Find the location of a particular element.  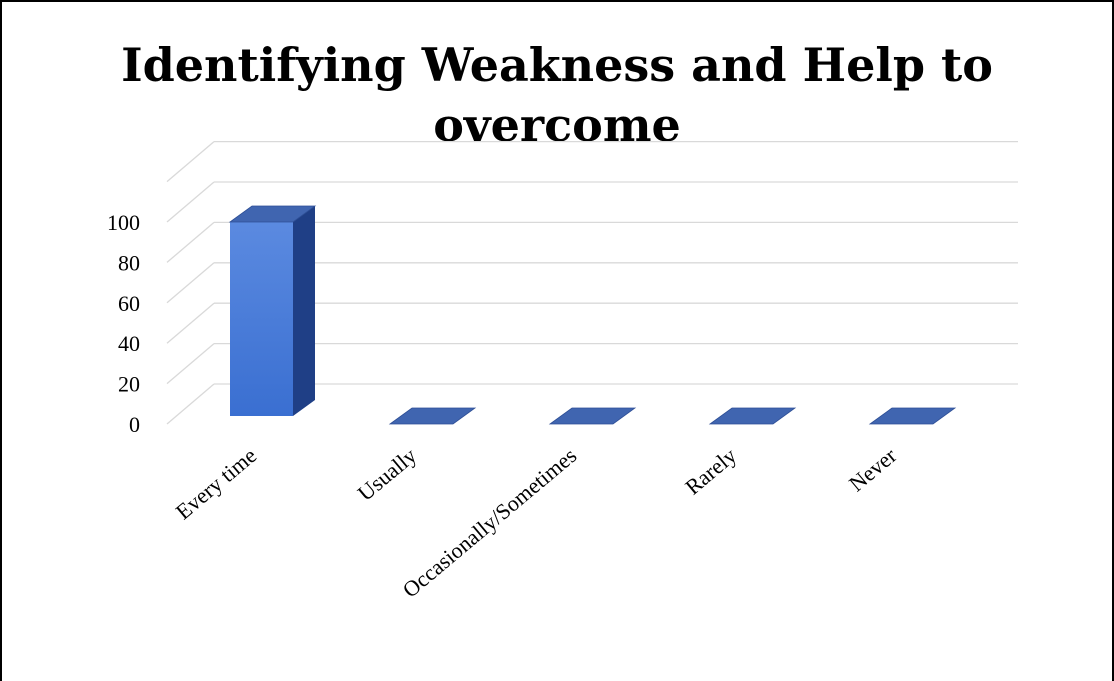

y-tick-label: 20 is located at coordinates (129, 384).